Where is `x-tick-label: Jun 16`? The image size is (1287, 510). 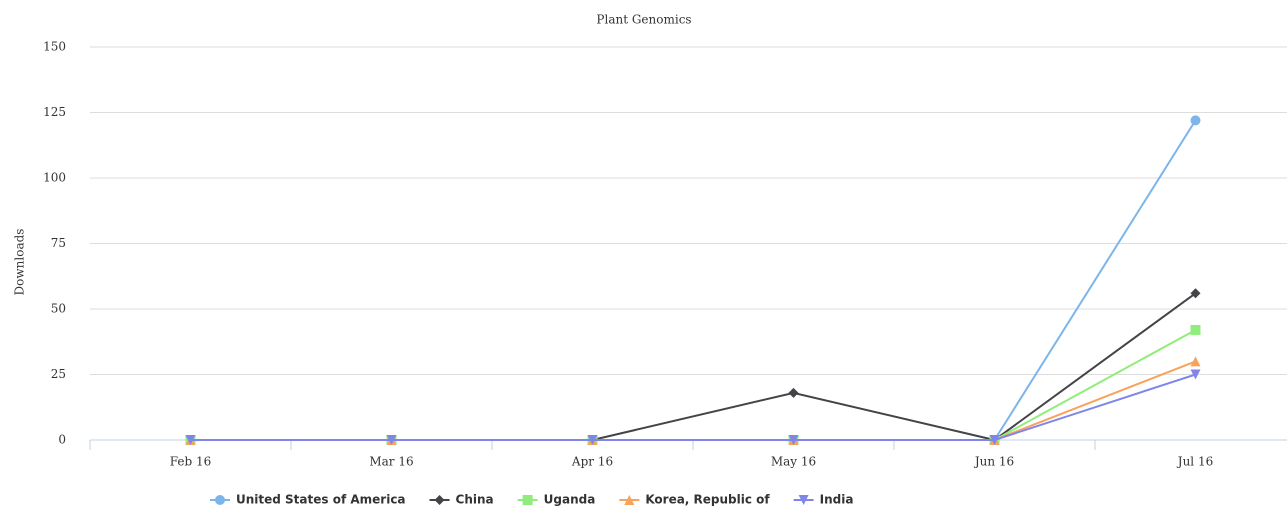 x-tick-label: Jun 16 is located at coordinates (993, 462).